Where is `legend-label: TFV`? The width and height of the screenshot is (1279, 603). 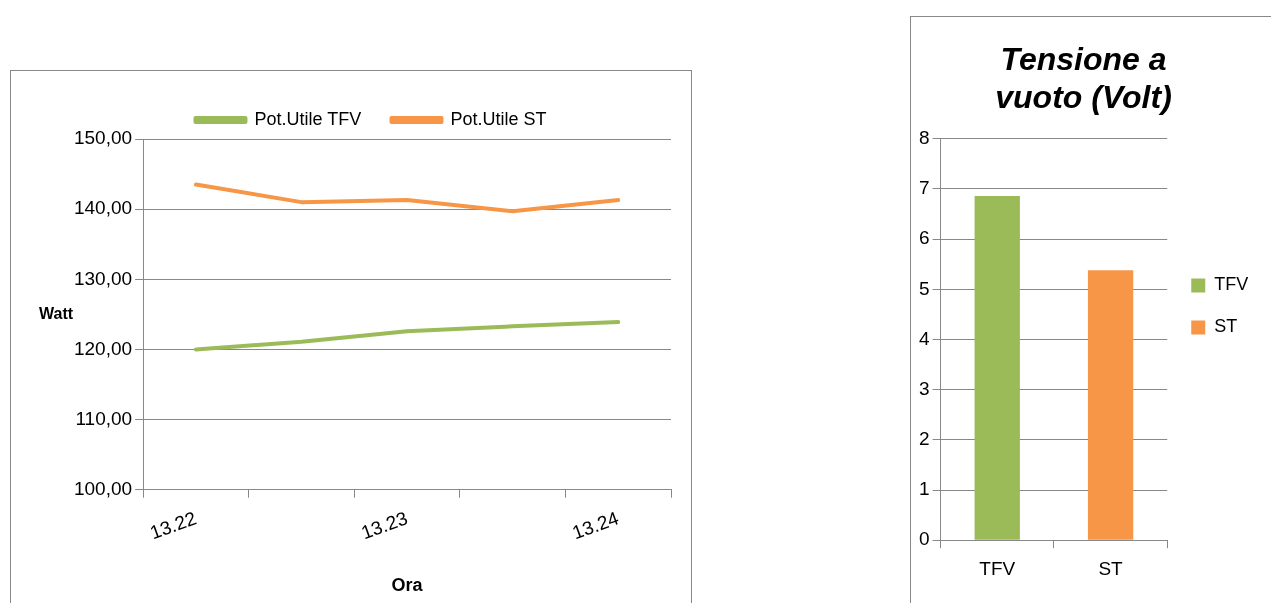 legend-label: TFV is located at coordinates (1231, 284).